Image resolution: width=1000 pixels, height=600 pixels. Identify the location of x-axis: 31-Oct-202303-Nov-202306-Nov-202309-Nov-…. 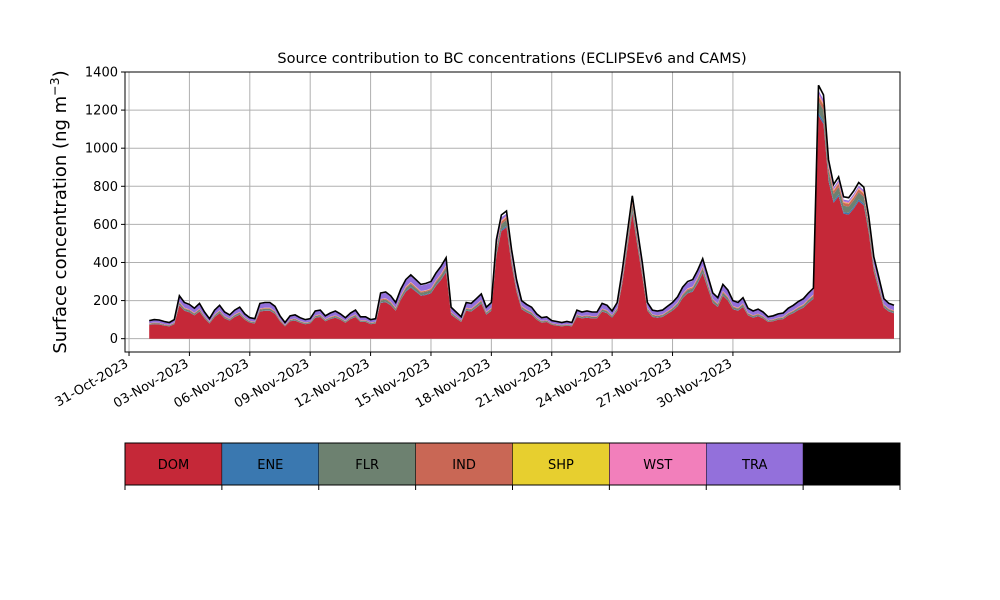
(394, 381).